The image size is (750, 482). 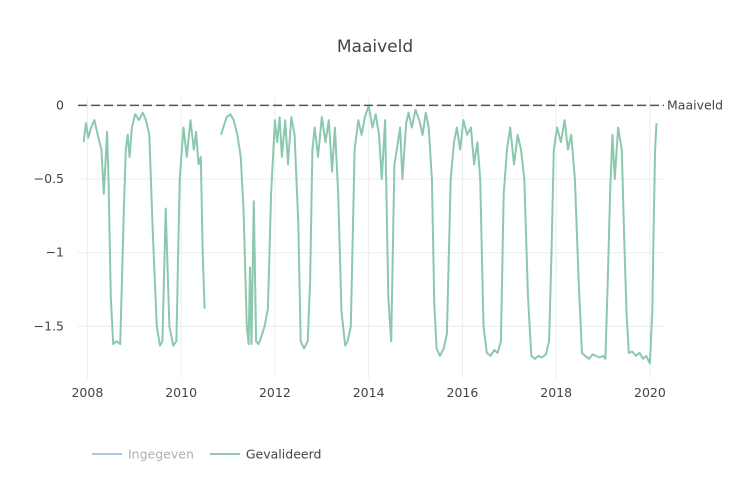 What do you see at coordinates (284, 454) in the screenshot?
I see `legend-label: Gevalideerd` at bounding box center [284, 454].